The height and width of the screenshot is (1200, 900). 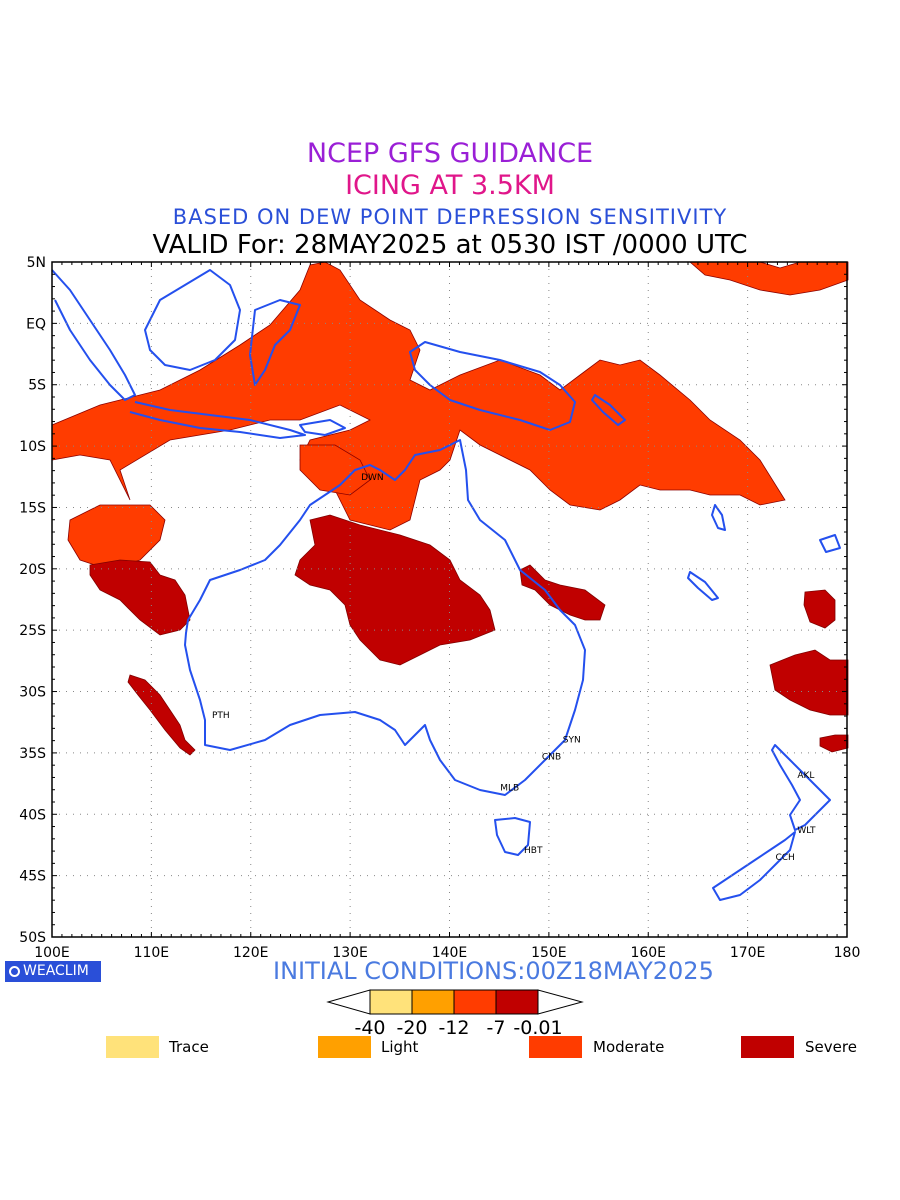 I want to click on logo-text: WEACLIM, so click(x=56, y=971).